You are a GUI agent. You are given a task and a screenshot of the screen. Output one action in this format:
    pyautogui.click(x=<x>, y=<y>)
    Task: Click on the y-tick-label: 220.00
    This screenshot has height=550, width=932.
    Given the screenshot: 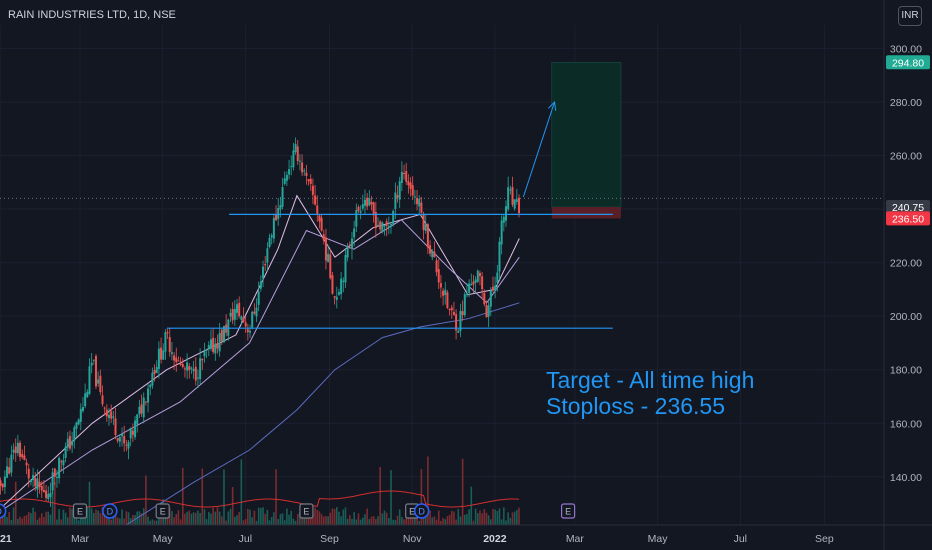 What is the action you would take?
    pyautogui.click(x=906, y=264)
    